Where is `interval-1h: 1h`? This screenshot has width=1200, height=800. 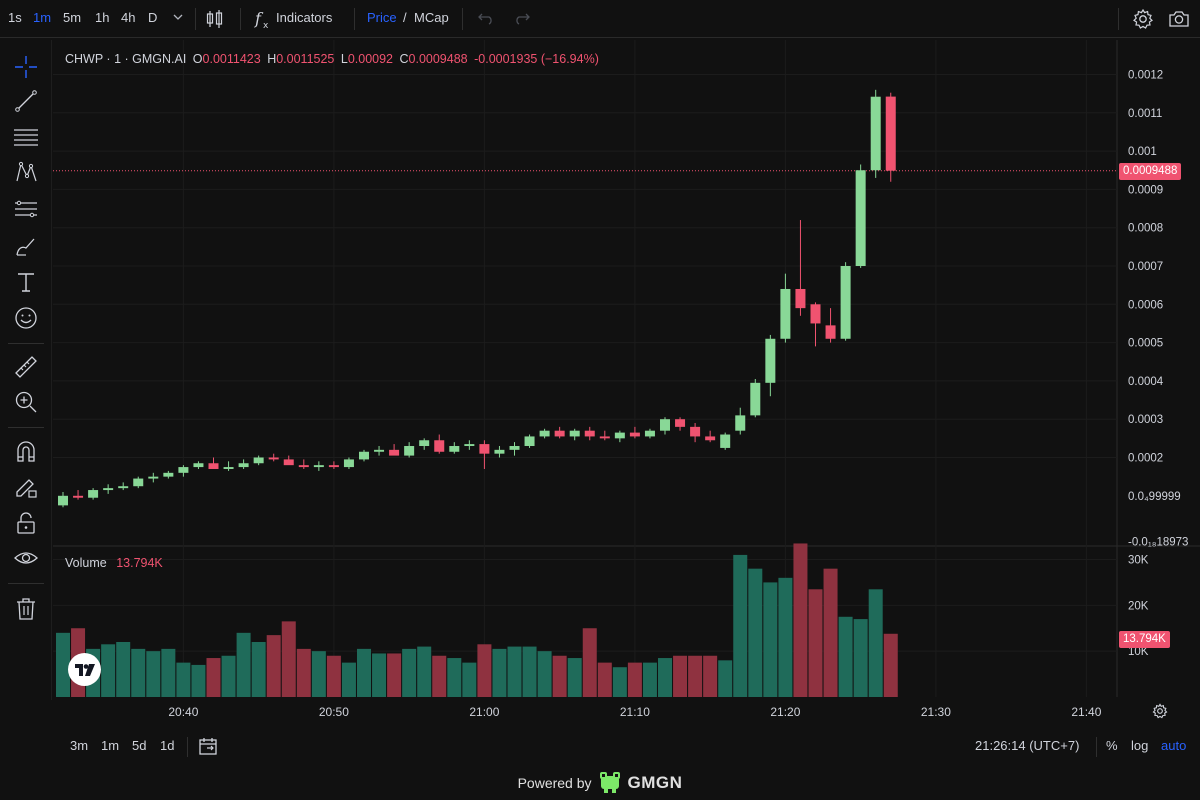
interval-1h: 1h is located at coordinates (102, 17).